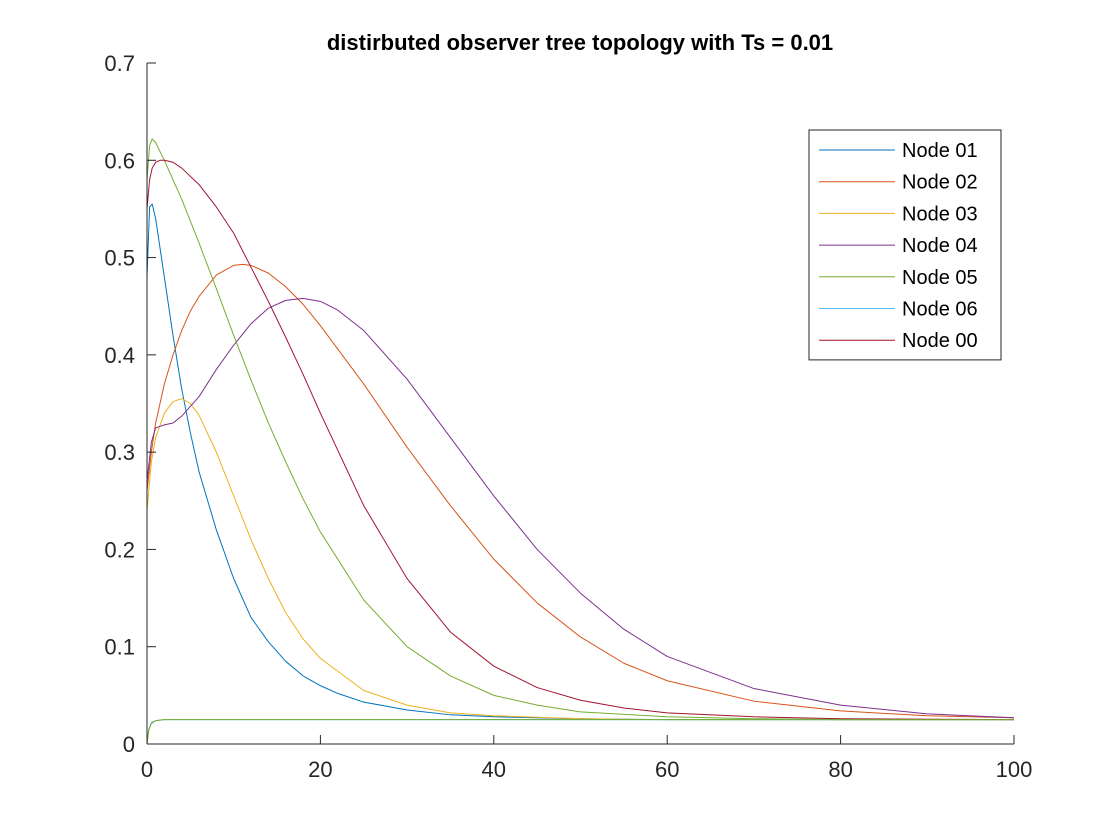 This screenshot has height=840, width=1120. I want to click on y-tick-label: 0.6, so click(119, 160).